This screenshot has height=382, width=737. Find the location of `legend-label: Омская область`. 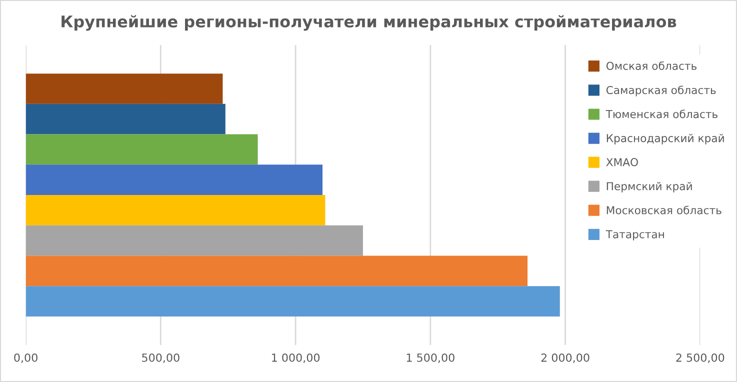

legend-label: Омская область is located at coordinates (651, 65).